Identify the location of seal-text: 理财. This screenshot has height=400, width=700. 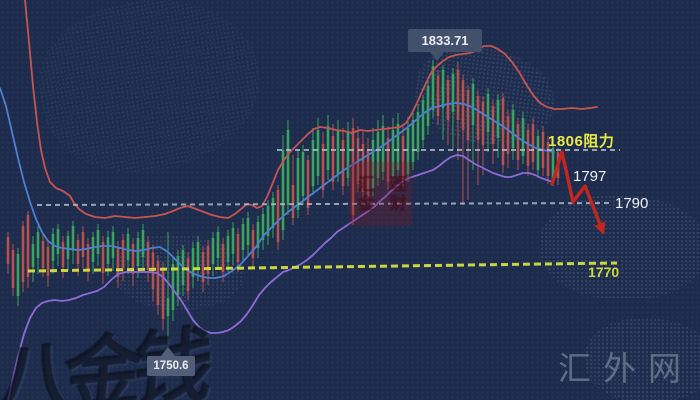
(396, 194).